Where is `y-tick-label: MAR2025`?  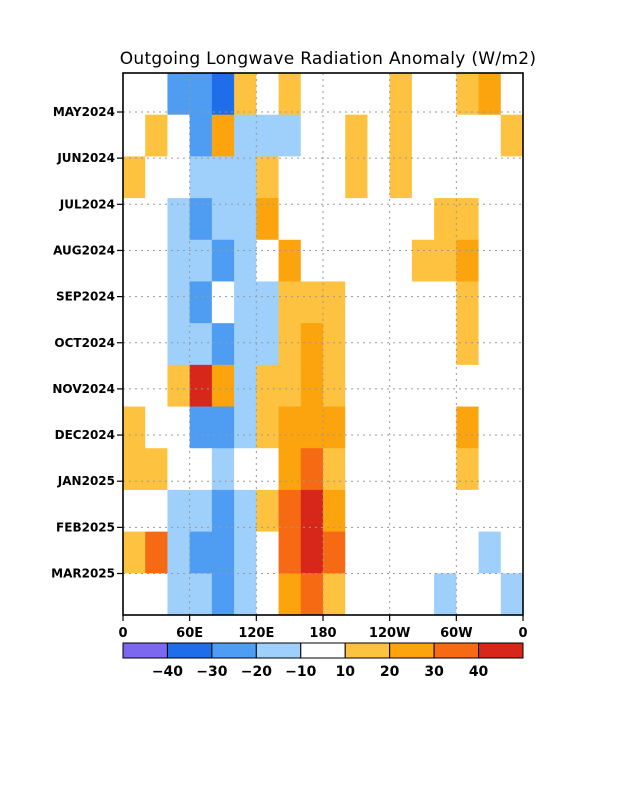 y-tick-label: MAR2025 is located at coordinates (83, 574).